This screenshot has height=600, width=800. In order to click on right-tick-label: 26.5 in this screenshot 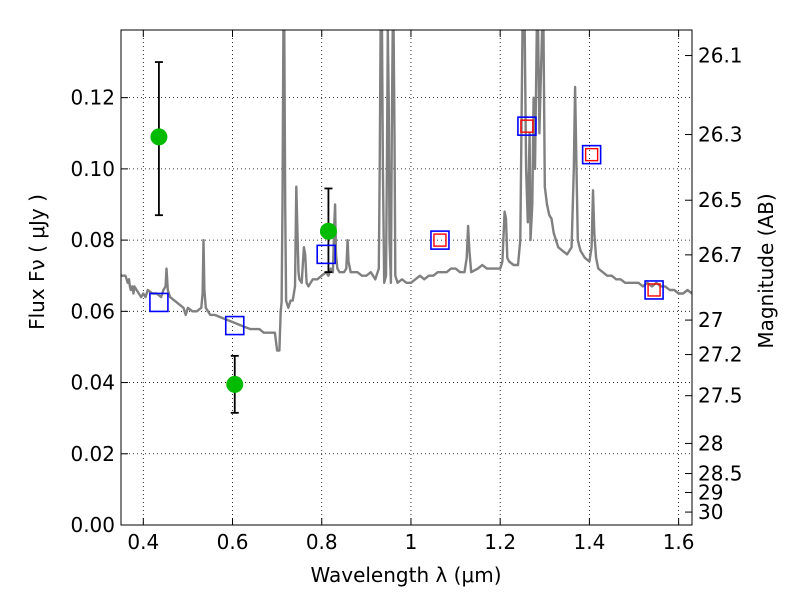, I will do `click(720, 200)`.